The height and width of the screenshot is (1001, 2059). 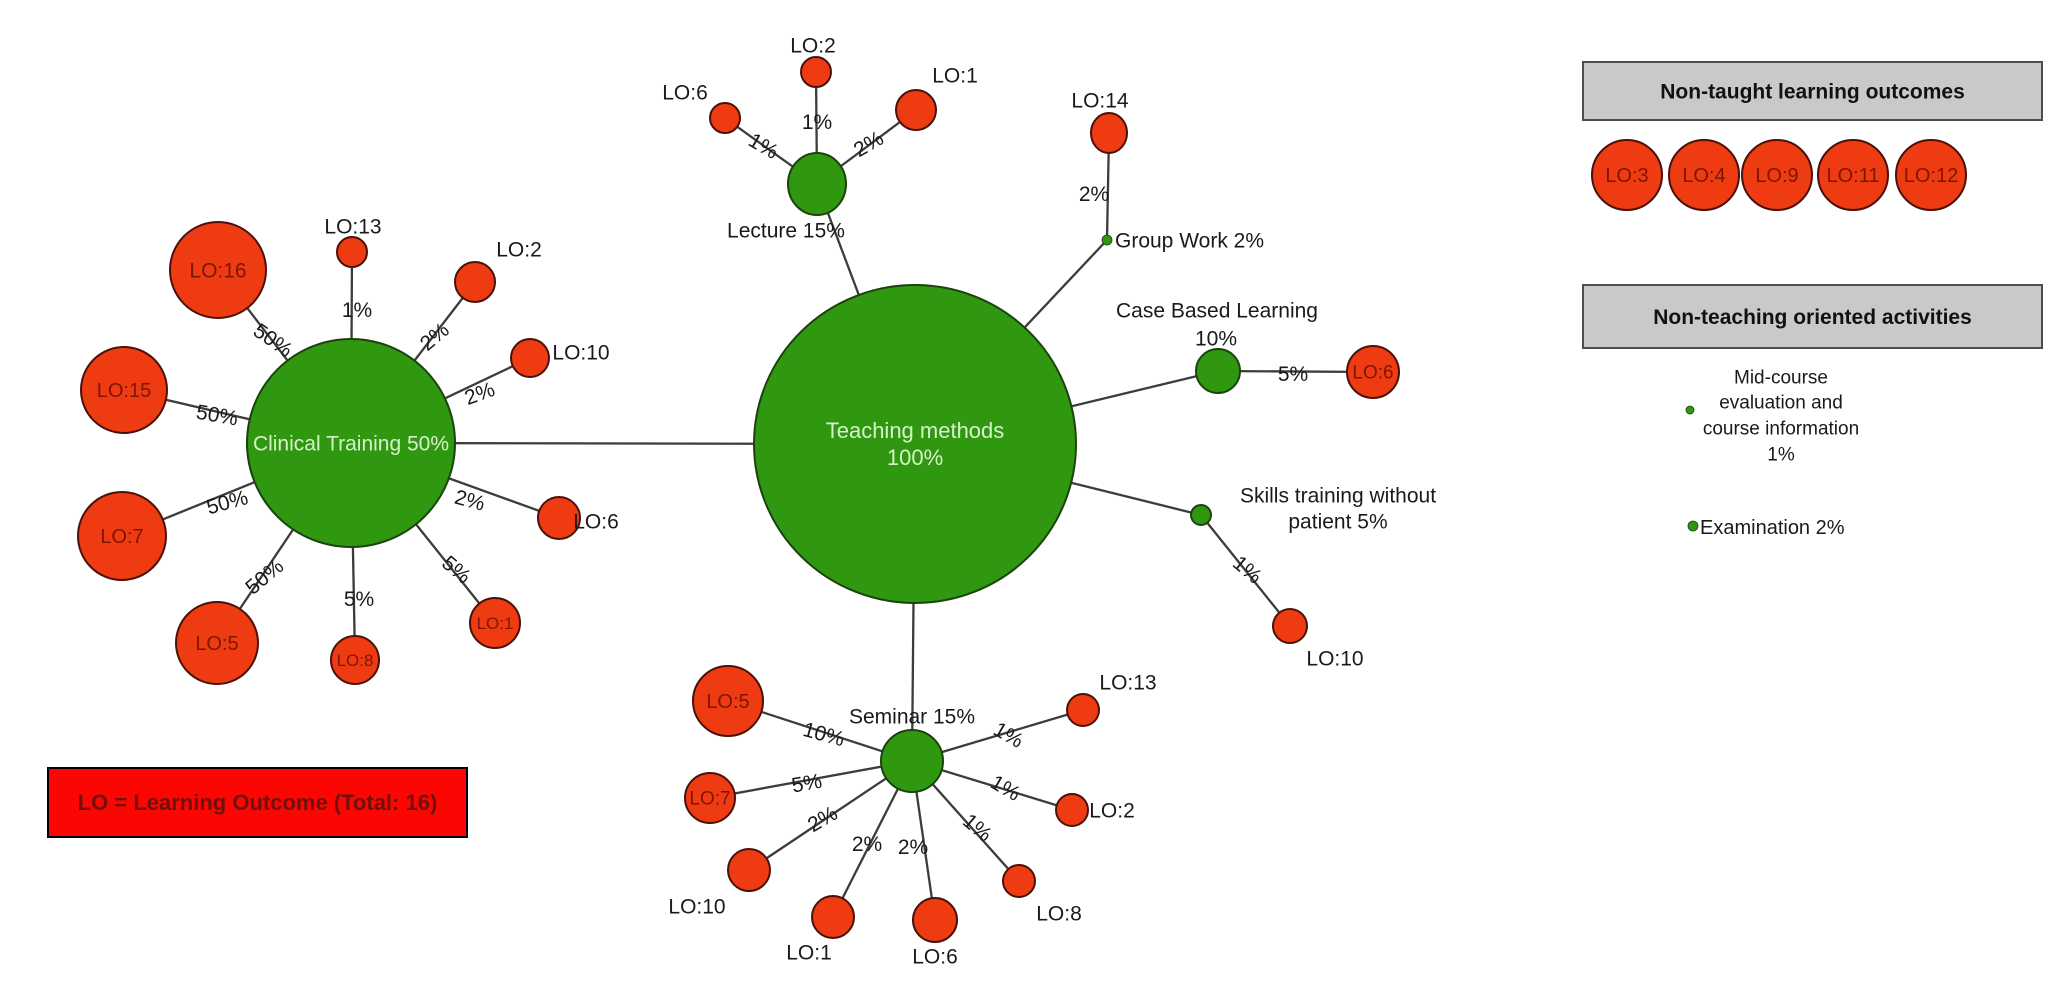 What do you see at coordinates (763, 146) in the screenshot?
I see `edge-label-lecture-l-lo6: 1%` at bounding box center [763, 146].